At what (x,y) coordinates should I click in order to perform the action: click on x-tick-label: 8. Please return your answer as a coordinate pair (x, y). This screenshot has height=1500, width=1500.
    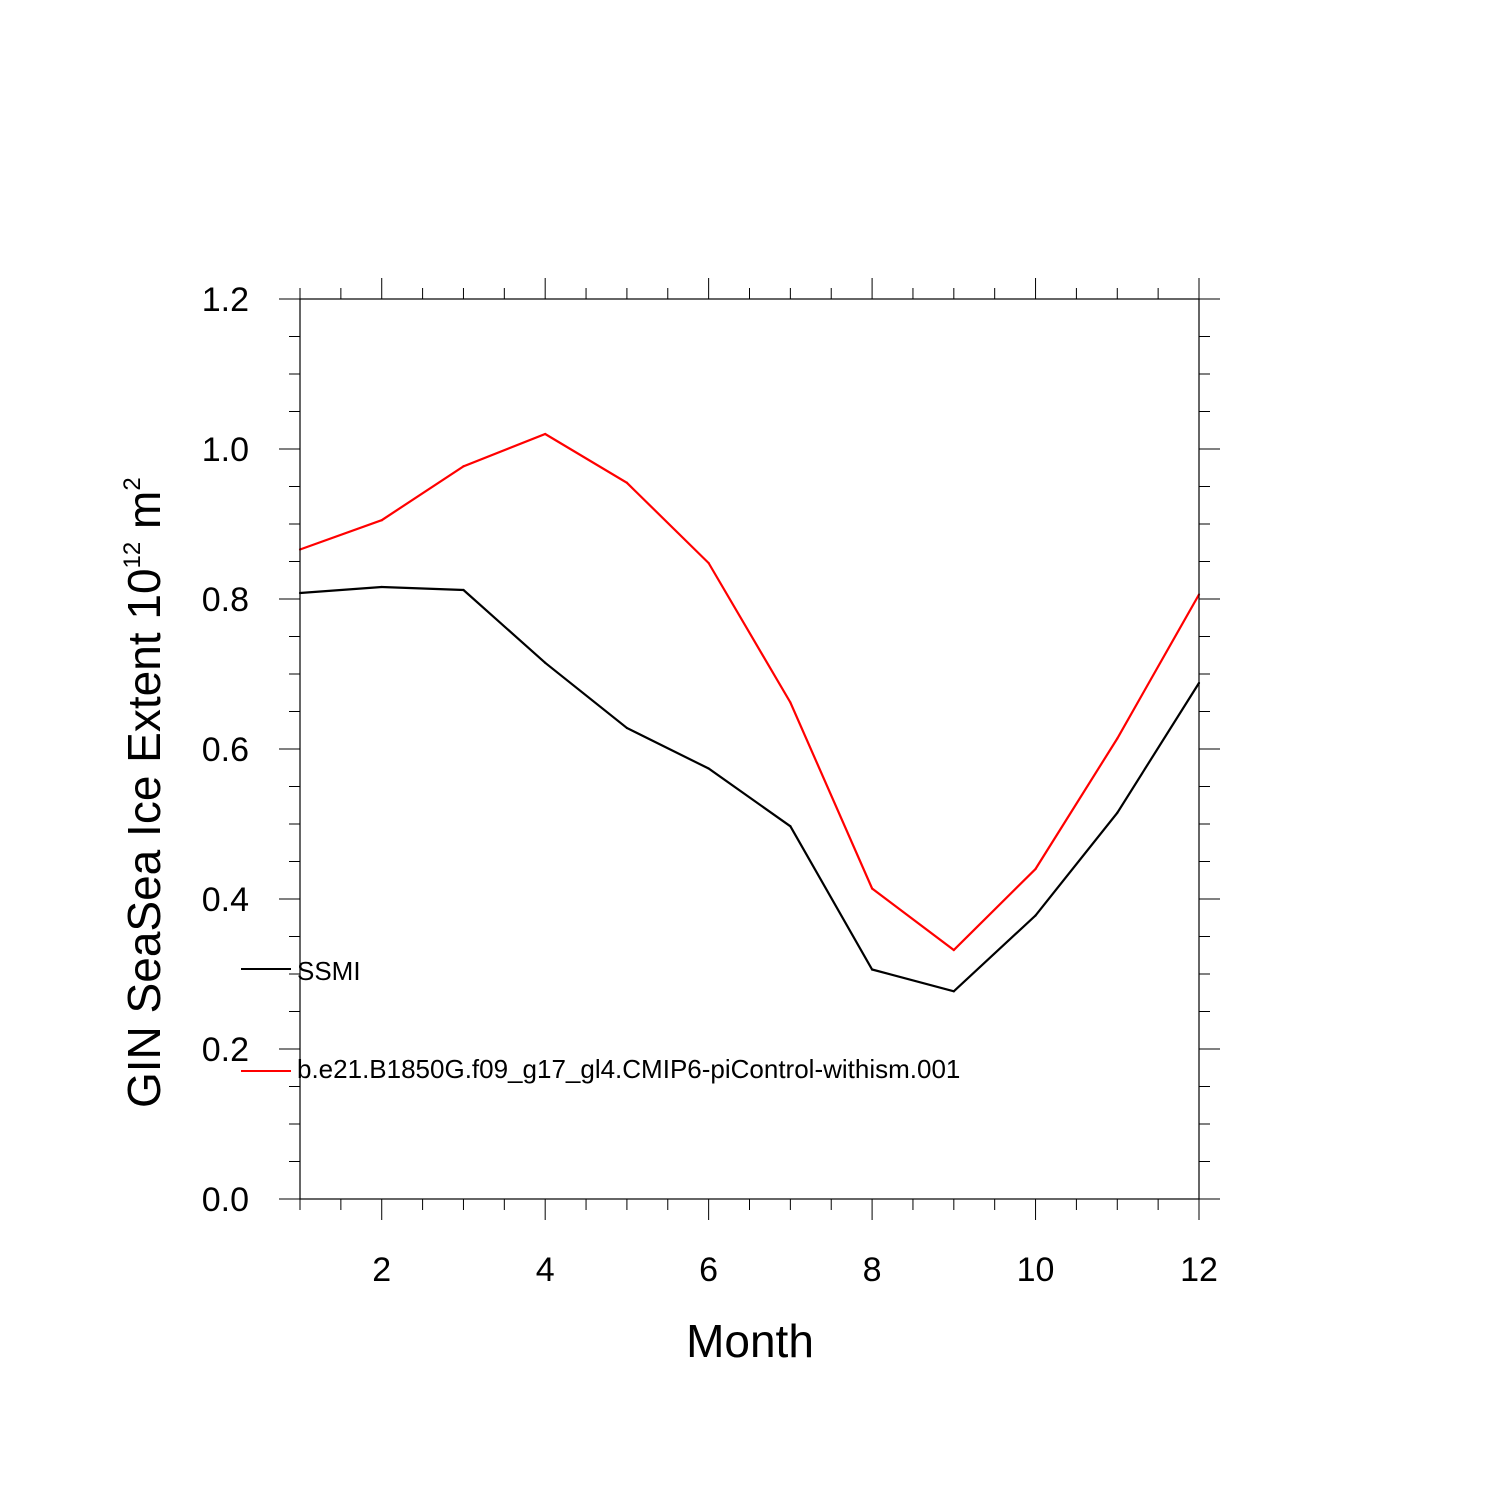
    Looking at the image, I should click on (872, 1270).